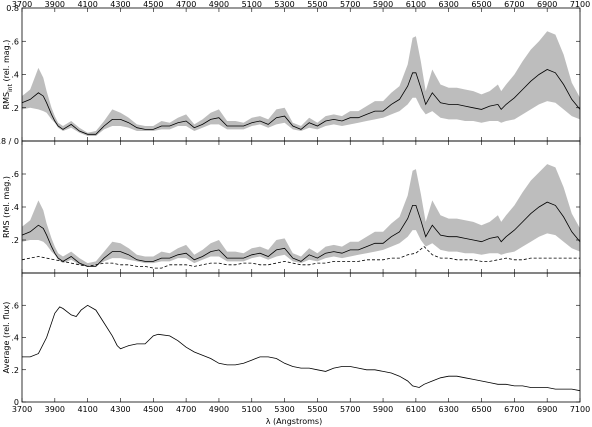 The image size is (592, 427). Describe the element at coordinates (580, 409) in the screenshot. I see `xtick-label-bottom-7100: 7100` at that location.